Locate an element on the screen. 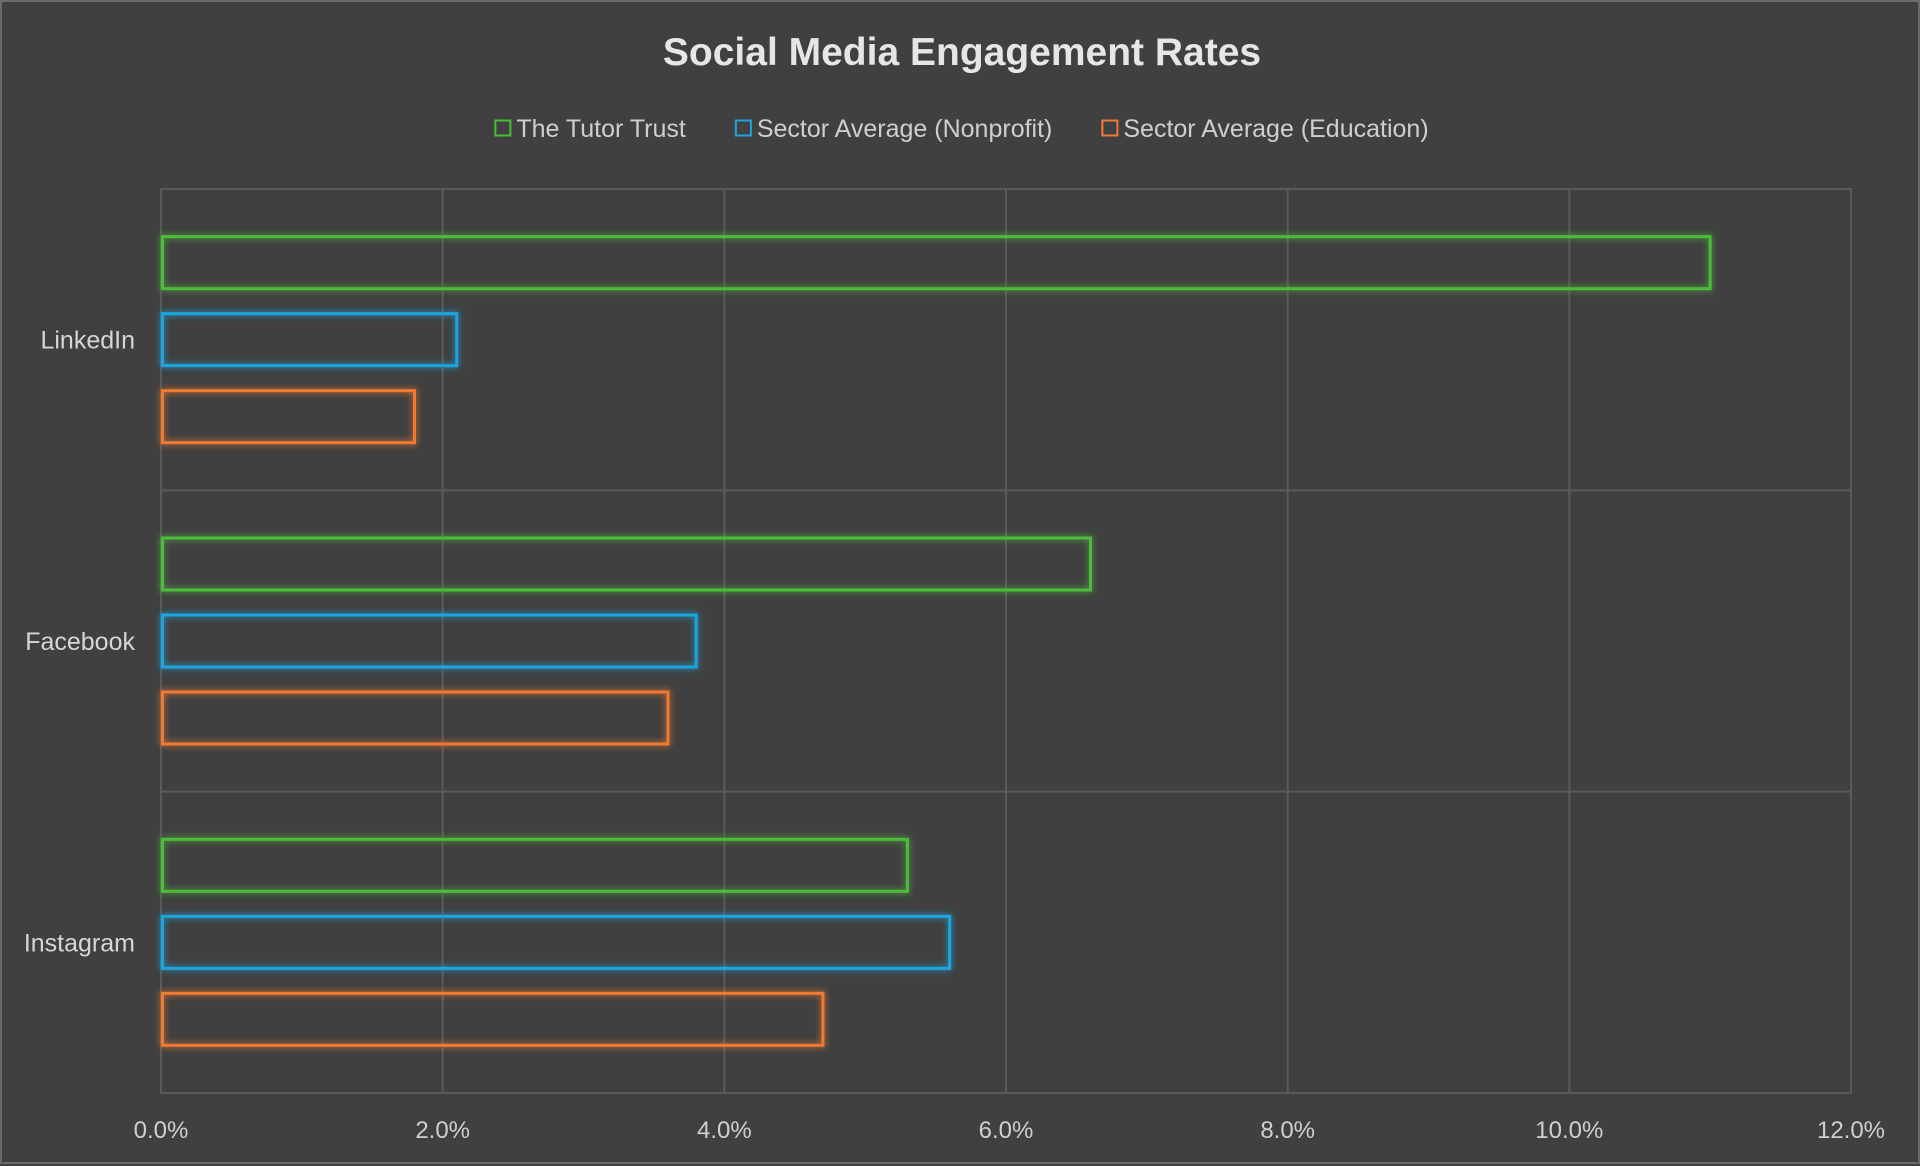  x-tick-label: 2.0% is located at coordinates (442, 1130).